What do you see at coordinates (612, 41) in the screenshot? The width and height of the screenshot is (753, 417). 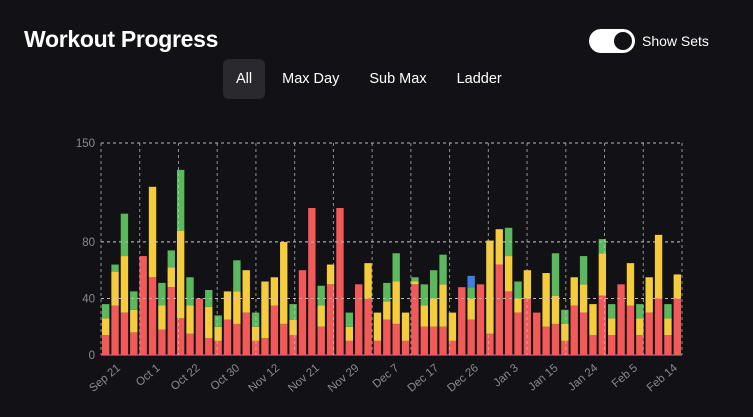 I see `show-sets-toggle` at bounding box center [612, 41].